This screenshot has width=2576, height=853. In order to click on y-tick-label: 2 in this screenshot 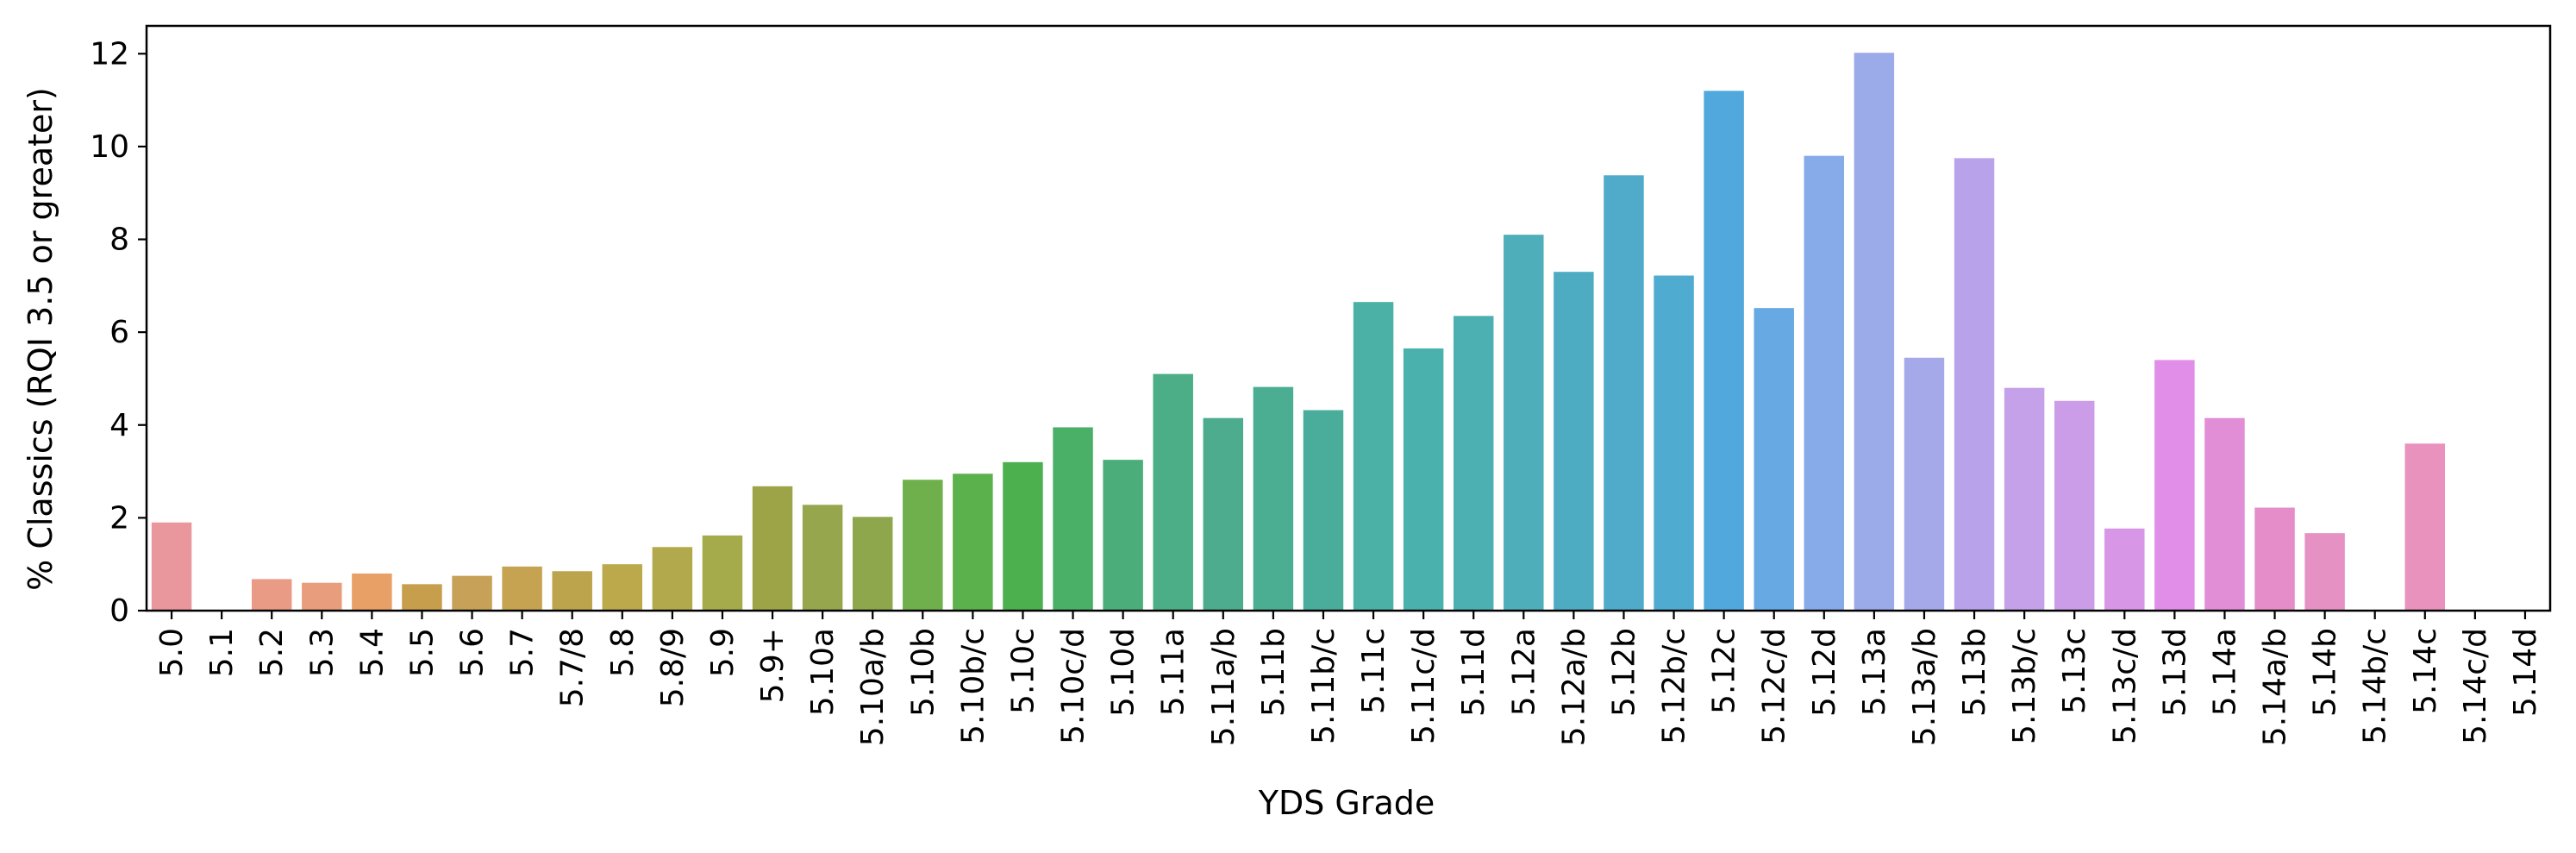, I will do `click(119, 518)`.